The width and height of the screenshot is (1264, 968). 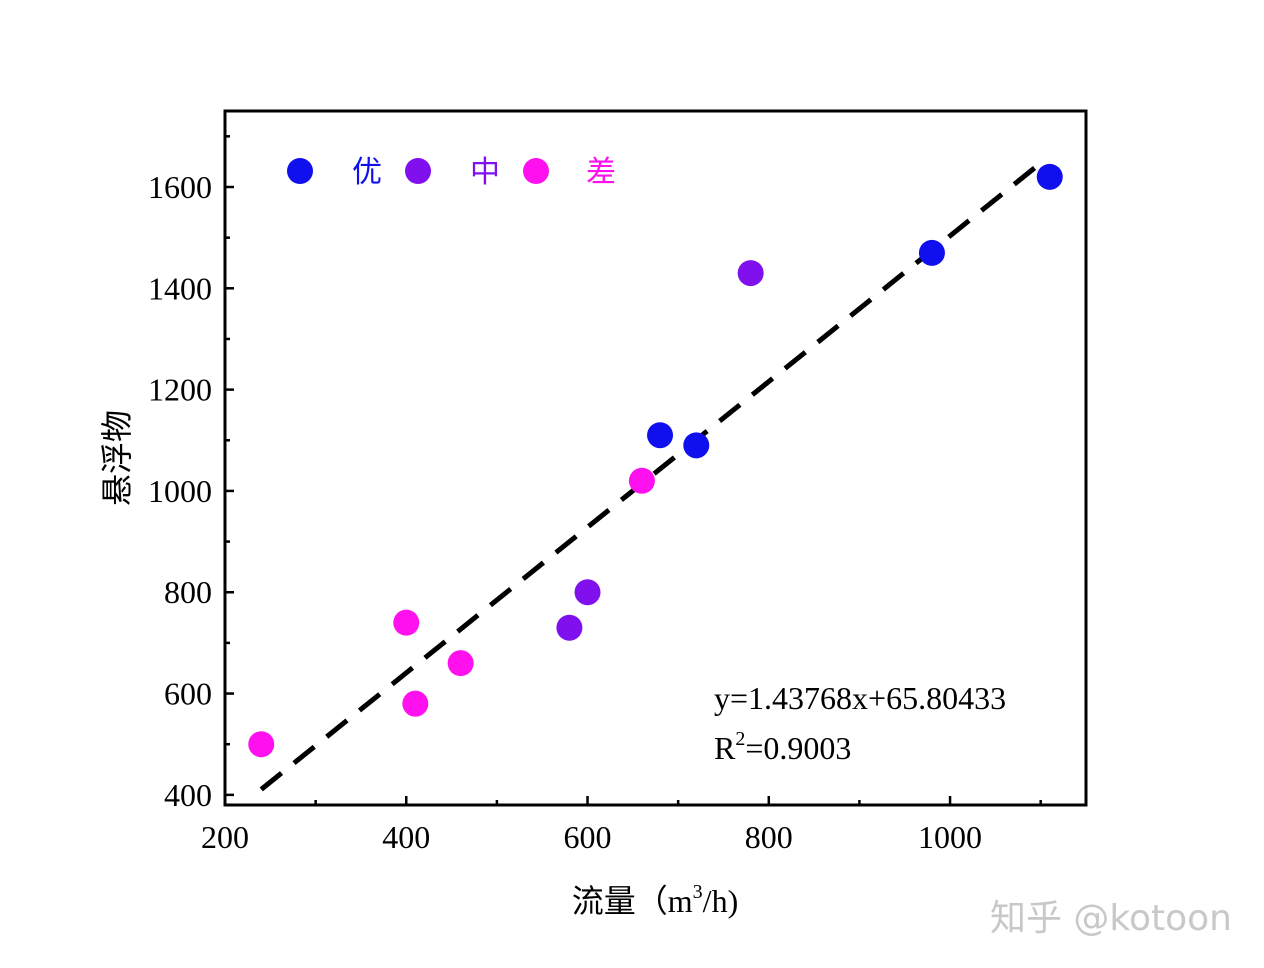 I want to click on x-tick-labels: 200 400 600 800 1000, so click(x=591, y=837).